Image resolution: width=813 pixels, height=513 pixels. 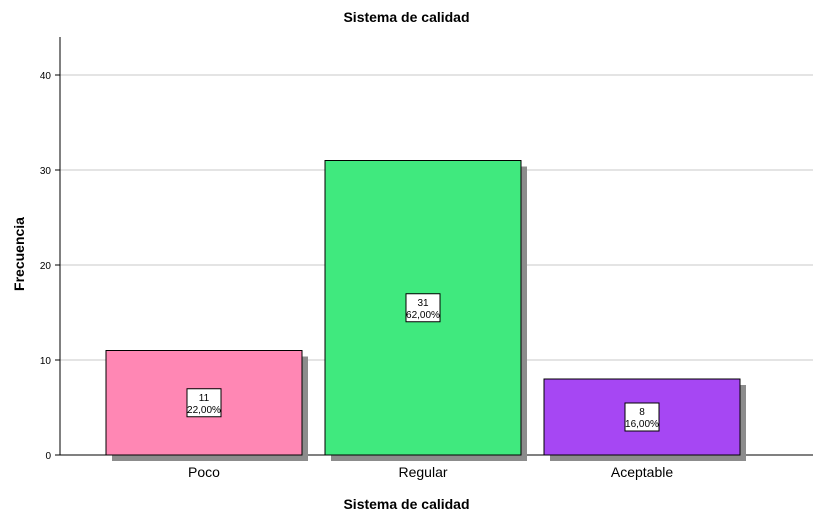 I want to click on data-label-count: 8, so click(x=642, y=412).